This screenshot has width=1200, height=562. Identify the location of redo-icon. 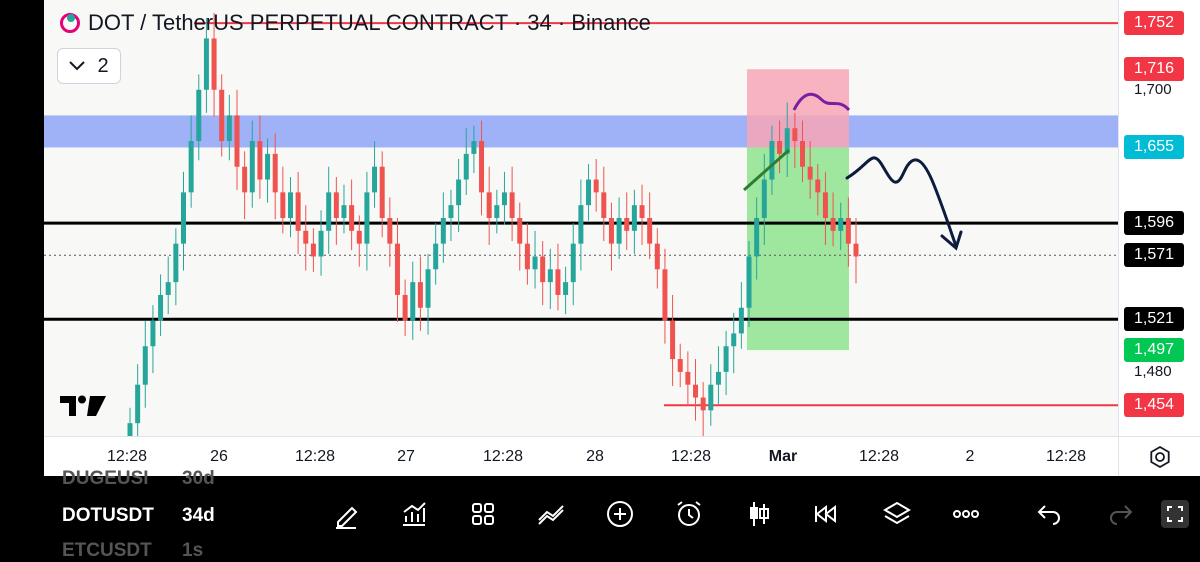
(1121, 514).